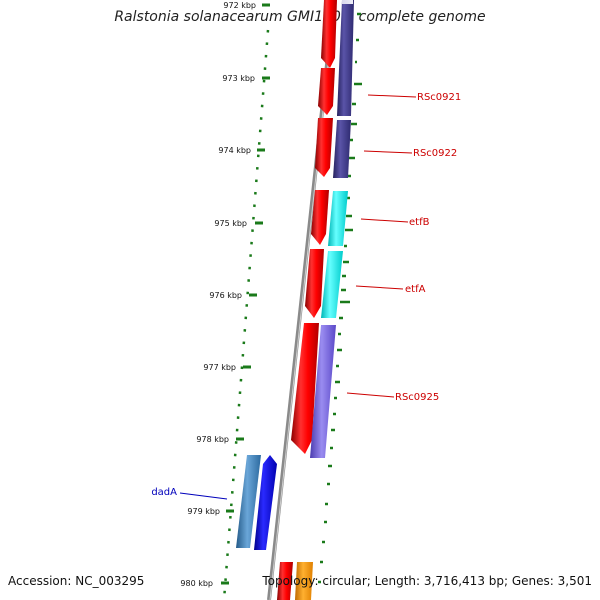 This screenshot has width=600, height=600. I want to click on cog-track, so click(324, 300).